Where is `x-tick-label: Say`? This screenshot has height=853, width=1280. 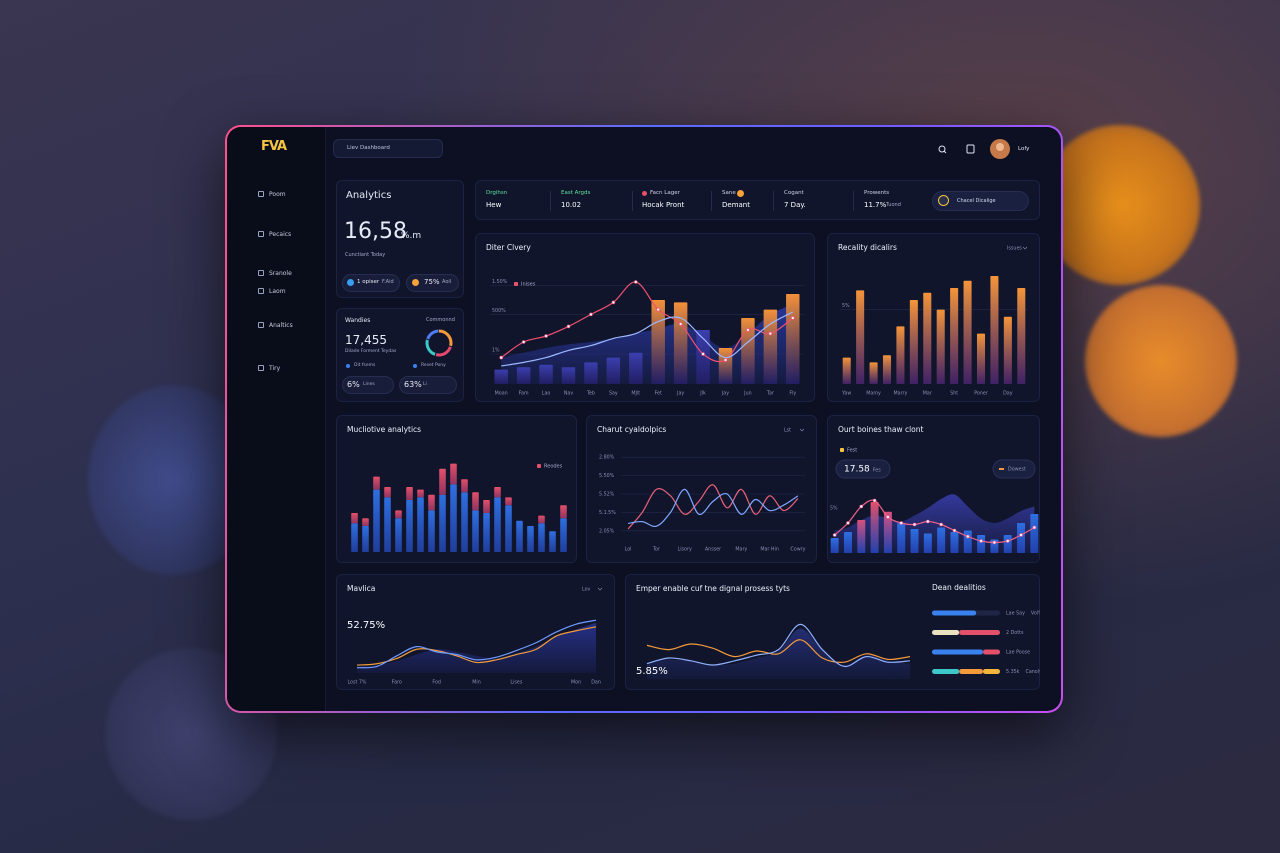 x-tick-label: Say is located at coordinates (613, 394).